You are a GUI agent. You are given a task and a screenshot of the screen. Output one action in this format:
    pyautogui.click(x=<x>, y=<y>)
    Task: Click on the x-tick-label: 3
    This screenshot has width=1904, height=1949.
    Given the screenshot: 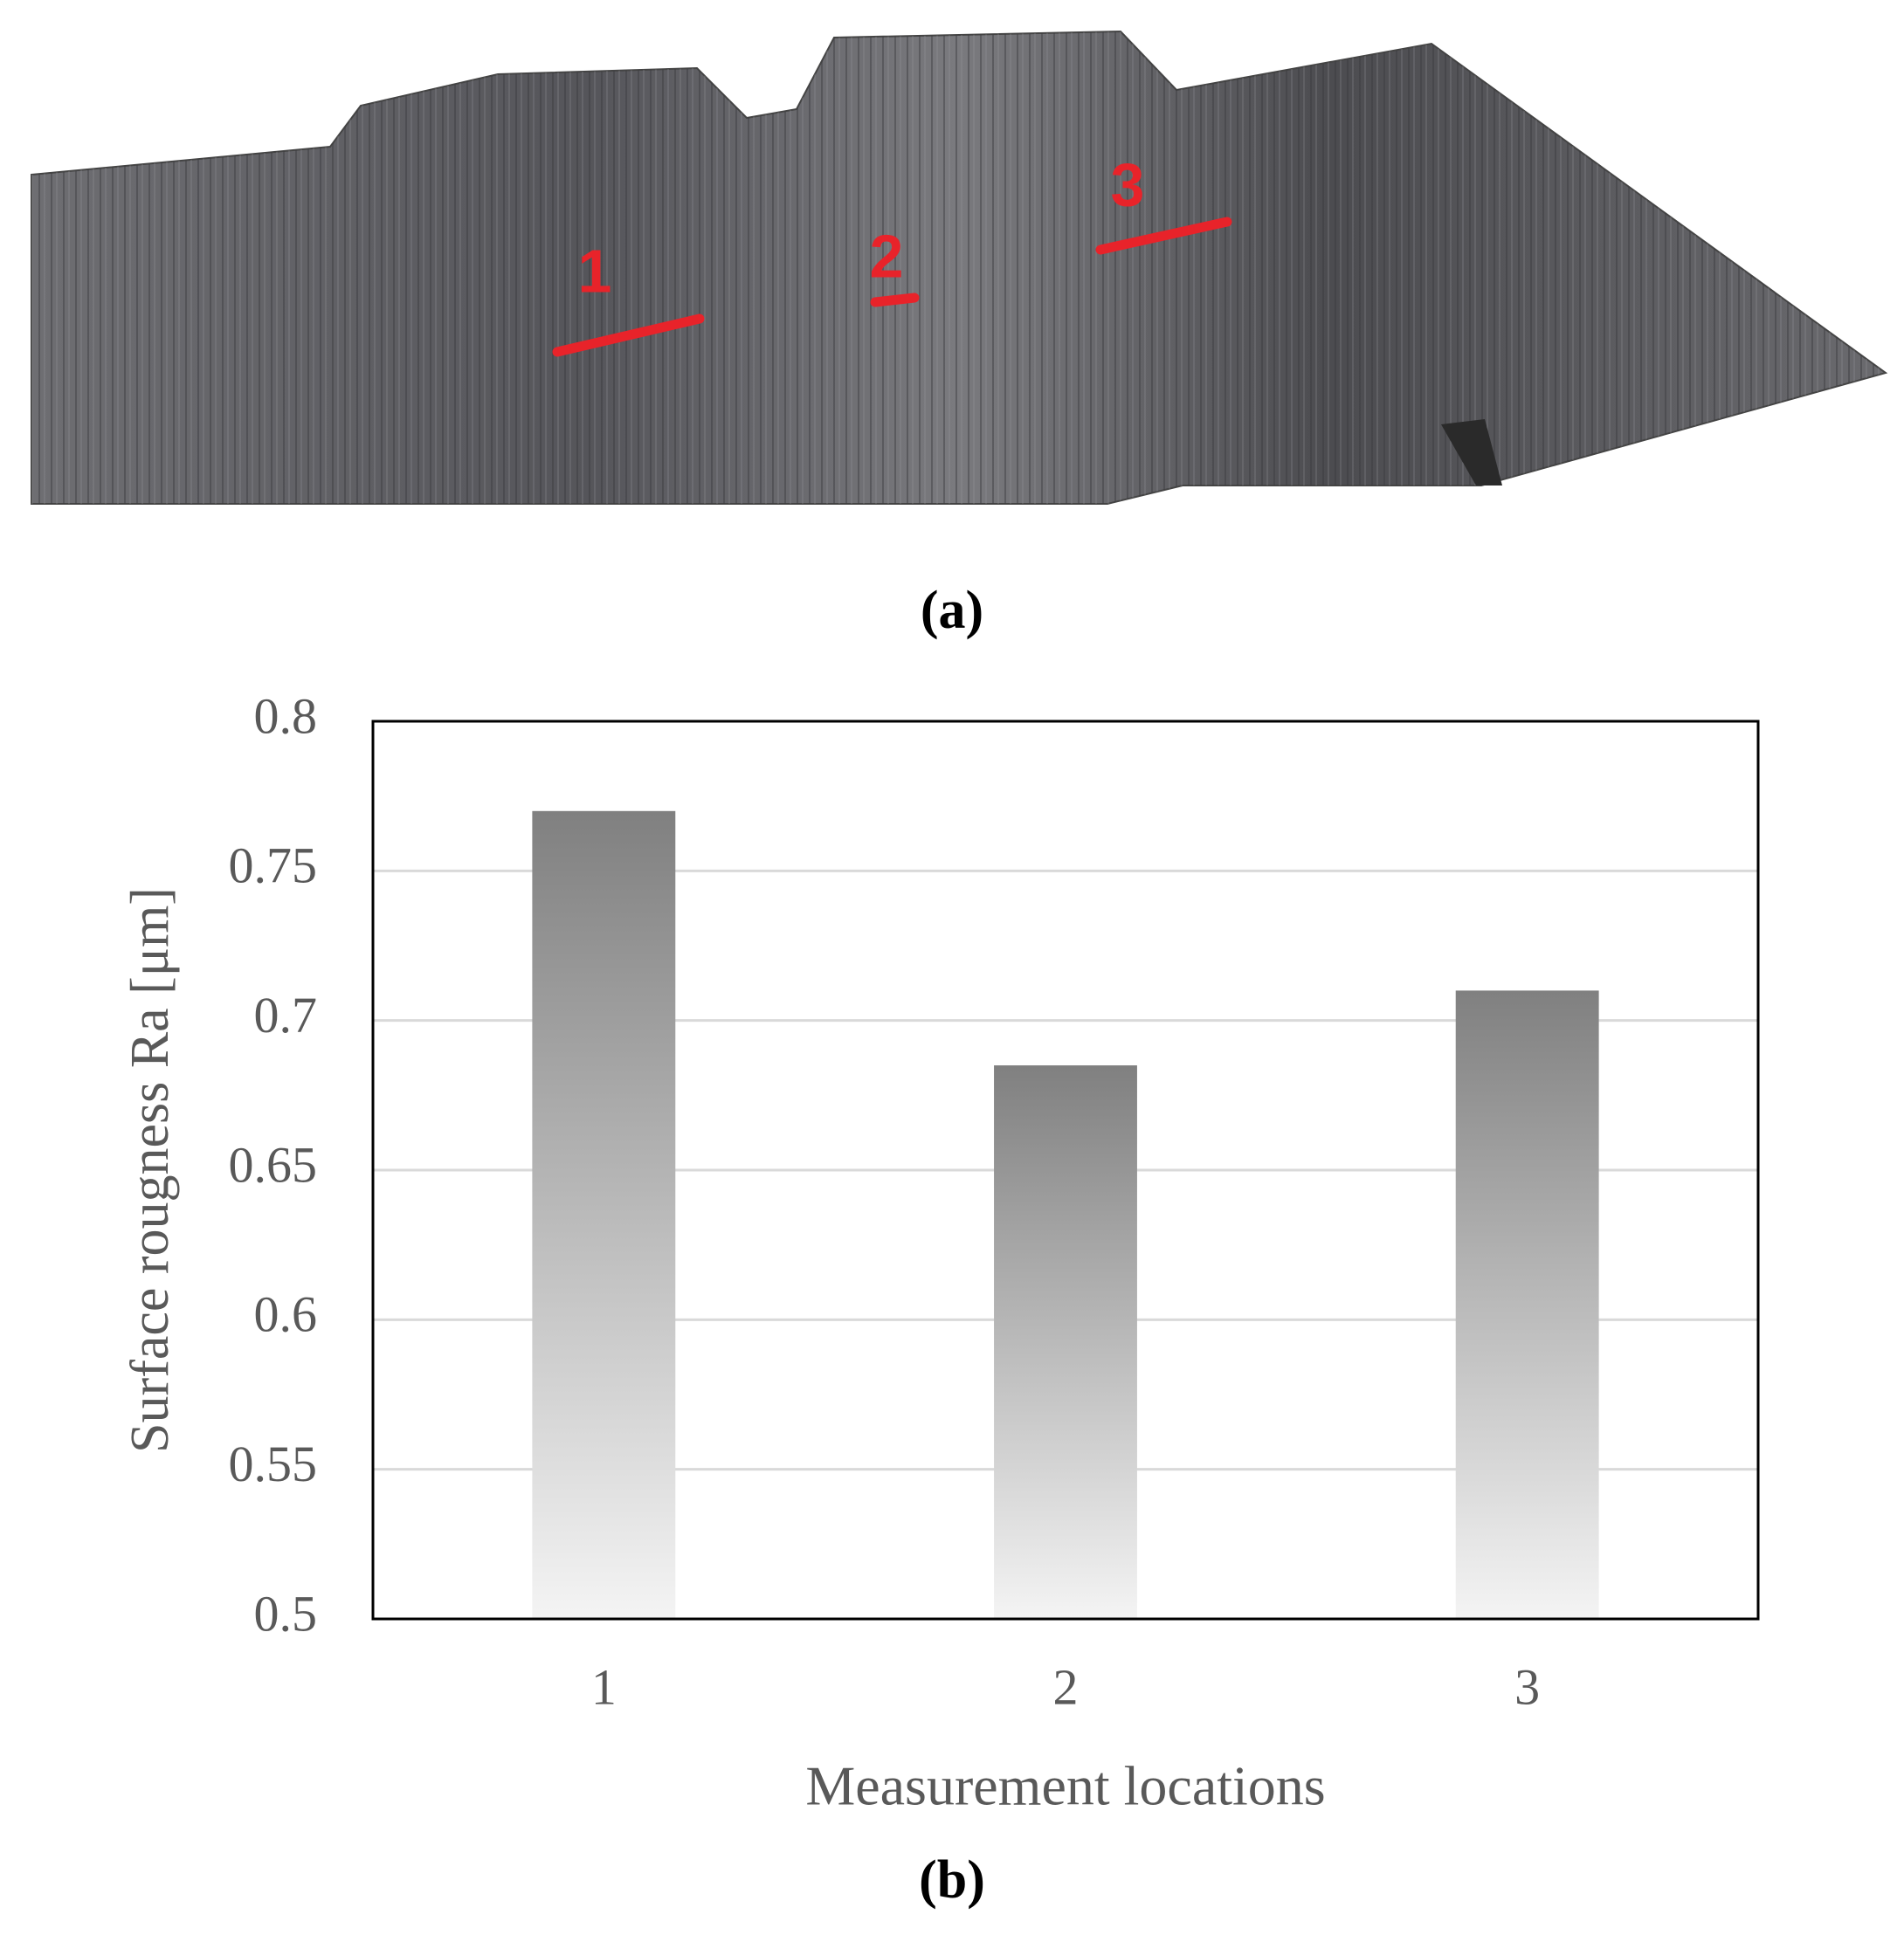 What is the action you would take?
    pyautogui.click(x=1527, y=1686)
    